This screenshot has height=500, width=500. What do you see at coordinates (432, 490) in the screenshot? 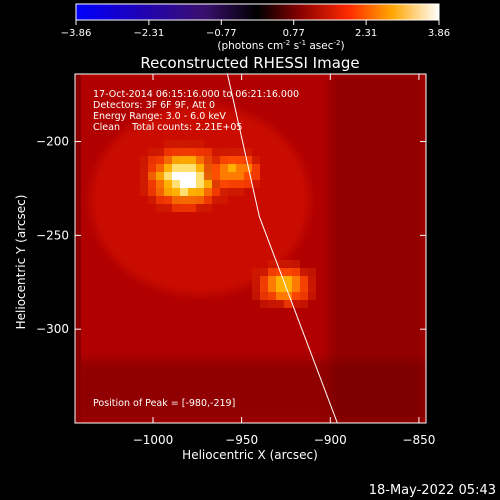
I see `footer-date: 18-May-2022 05:43` at bounding box center [432, 490].